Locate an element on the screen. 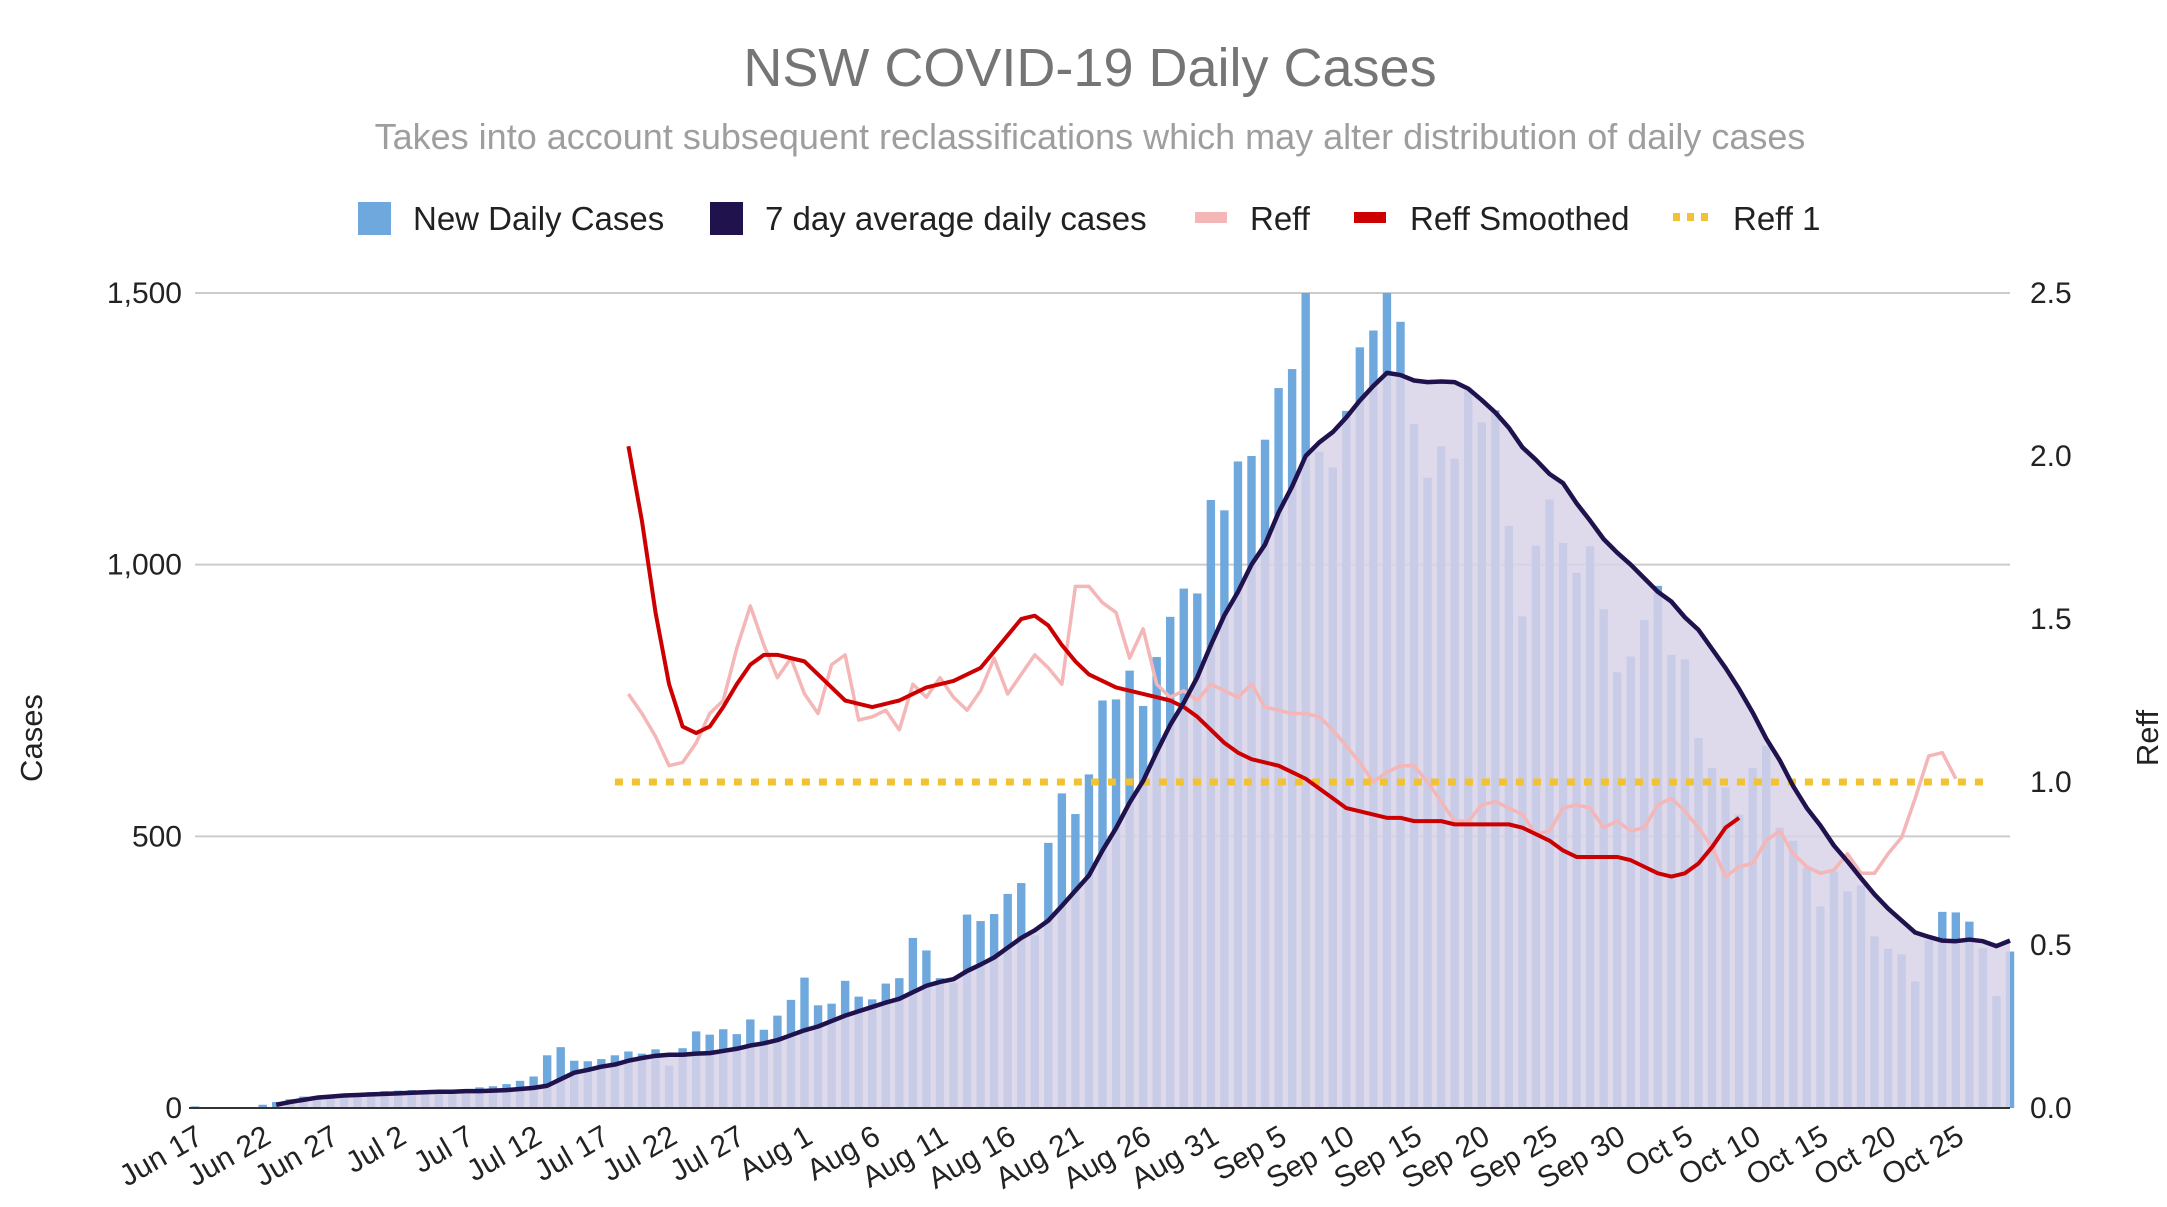  x-tick-label-6: Jul 17 is located at coordinates (572, 1153).